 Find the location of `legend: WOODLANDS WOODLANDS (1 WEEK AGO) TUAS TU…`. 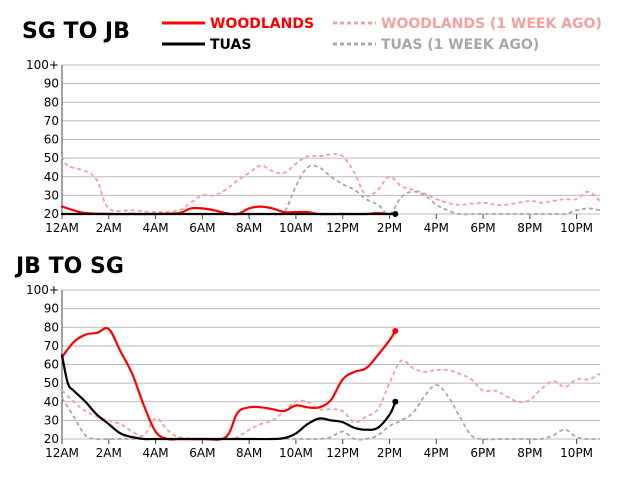

legend: WOODLANDS WOODLANDS (1 WEEK AGO) TUAS TU… is located at coordinates (382, 34).